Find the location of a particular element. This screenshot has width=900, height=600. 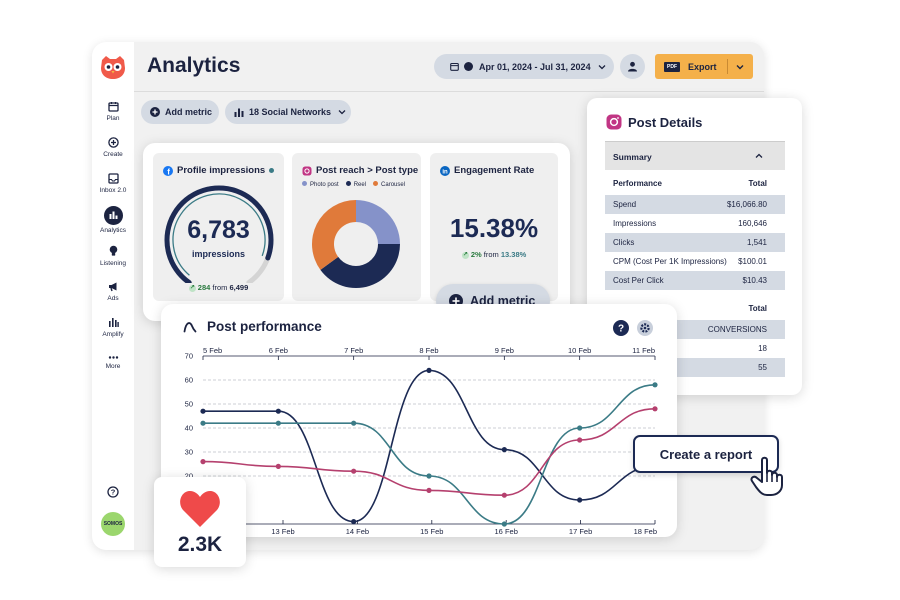

series-line is located at coordinates (429, 446).